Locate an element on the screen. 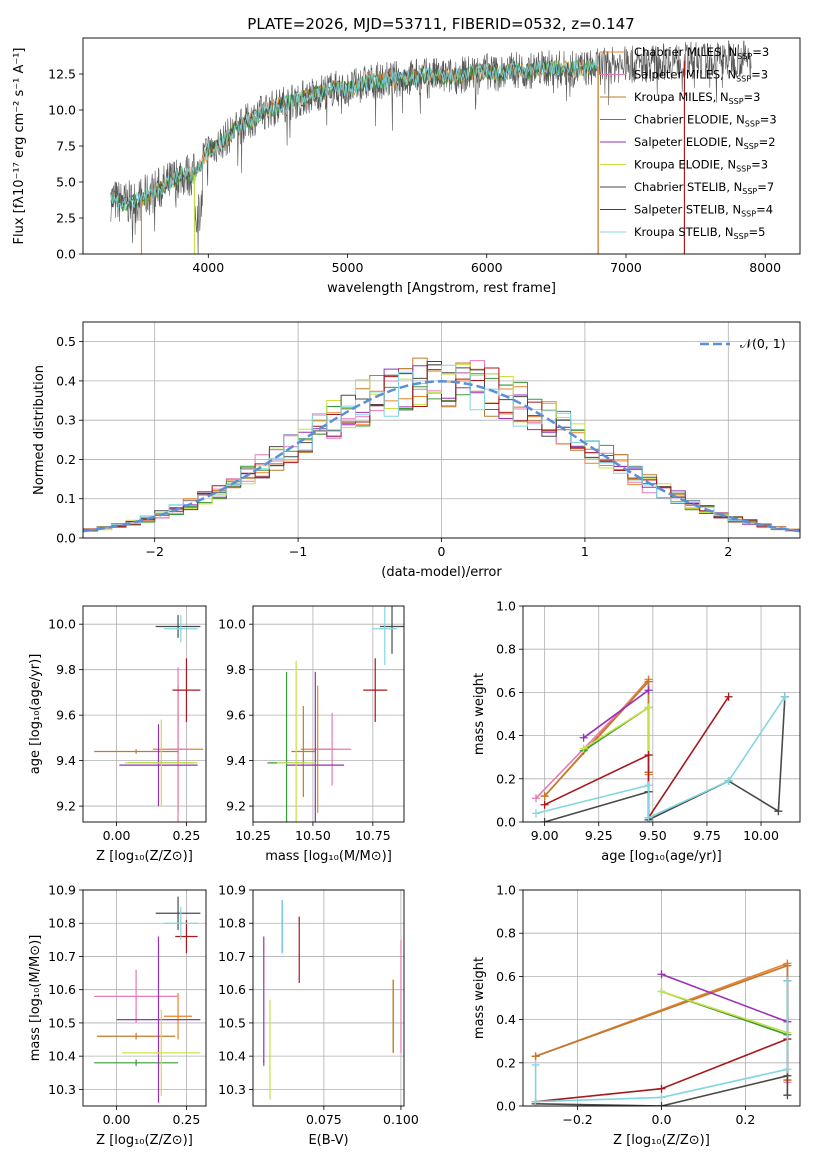 The height and width of the screenshot is (1170, 819). y-tick-label: 10.7 is located at coordinates (62, 956).